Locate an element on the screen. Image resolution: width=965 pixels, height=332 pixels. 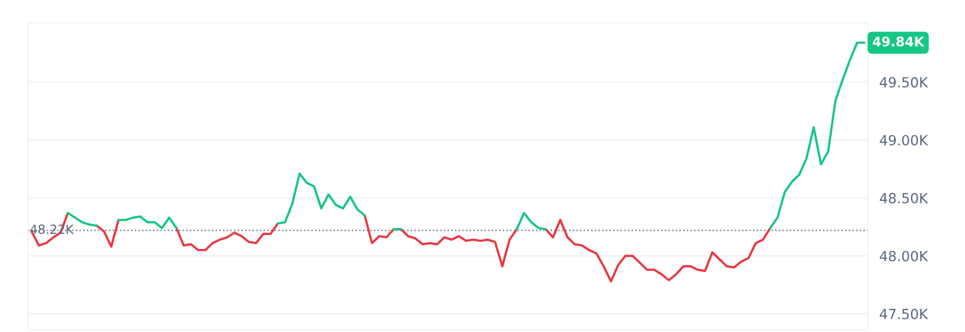
y-tick-label: 47.50K is located at coordinates (904, 314).